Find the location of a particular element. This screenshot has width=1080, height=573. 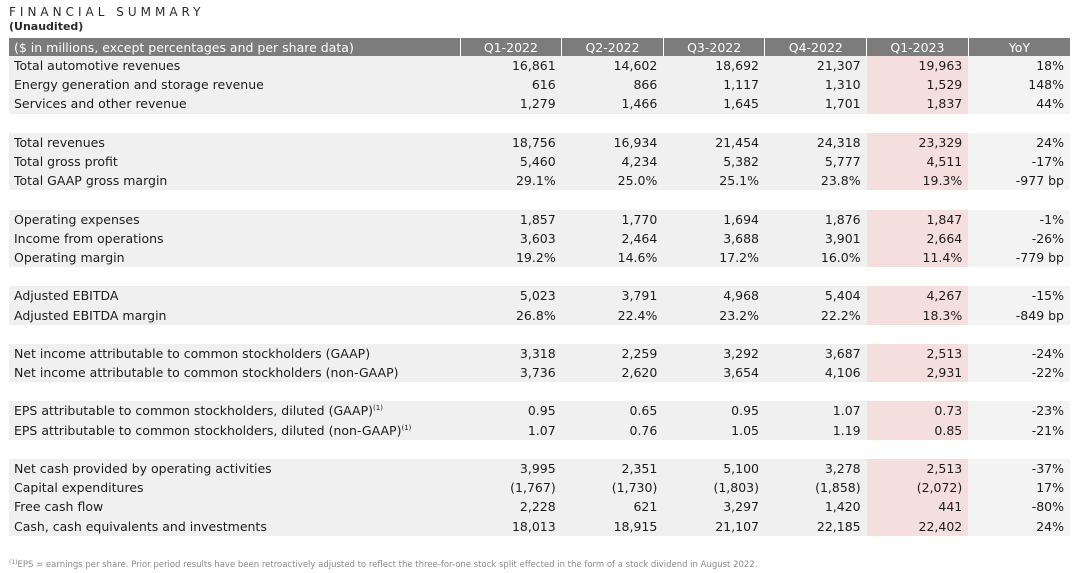

current-quarter-cell: 19.3% is located at coordinates (917, 181).